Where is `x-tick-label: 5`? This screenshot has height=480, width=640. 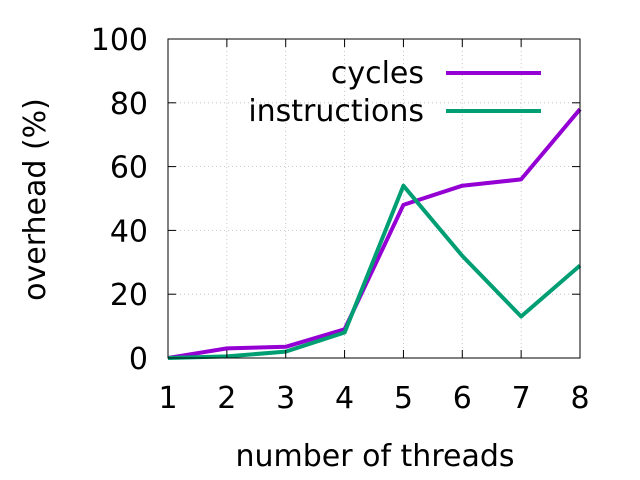
x-tick-label: 5 is located at coordinates (403, 398).